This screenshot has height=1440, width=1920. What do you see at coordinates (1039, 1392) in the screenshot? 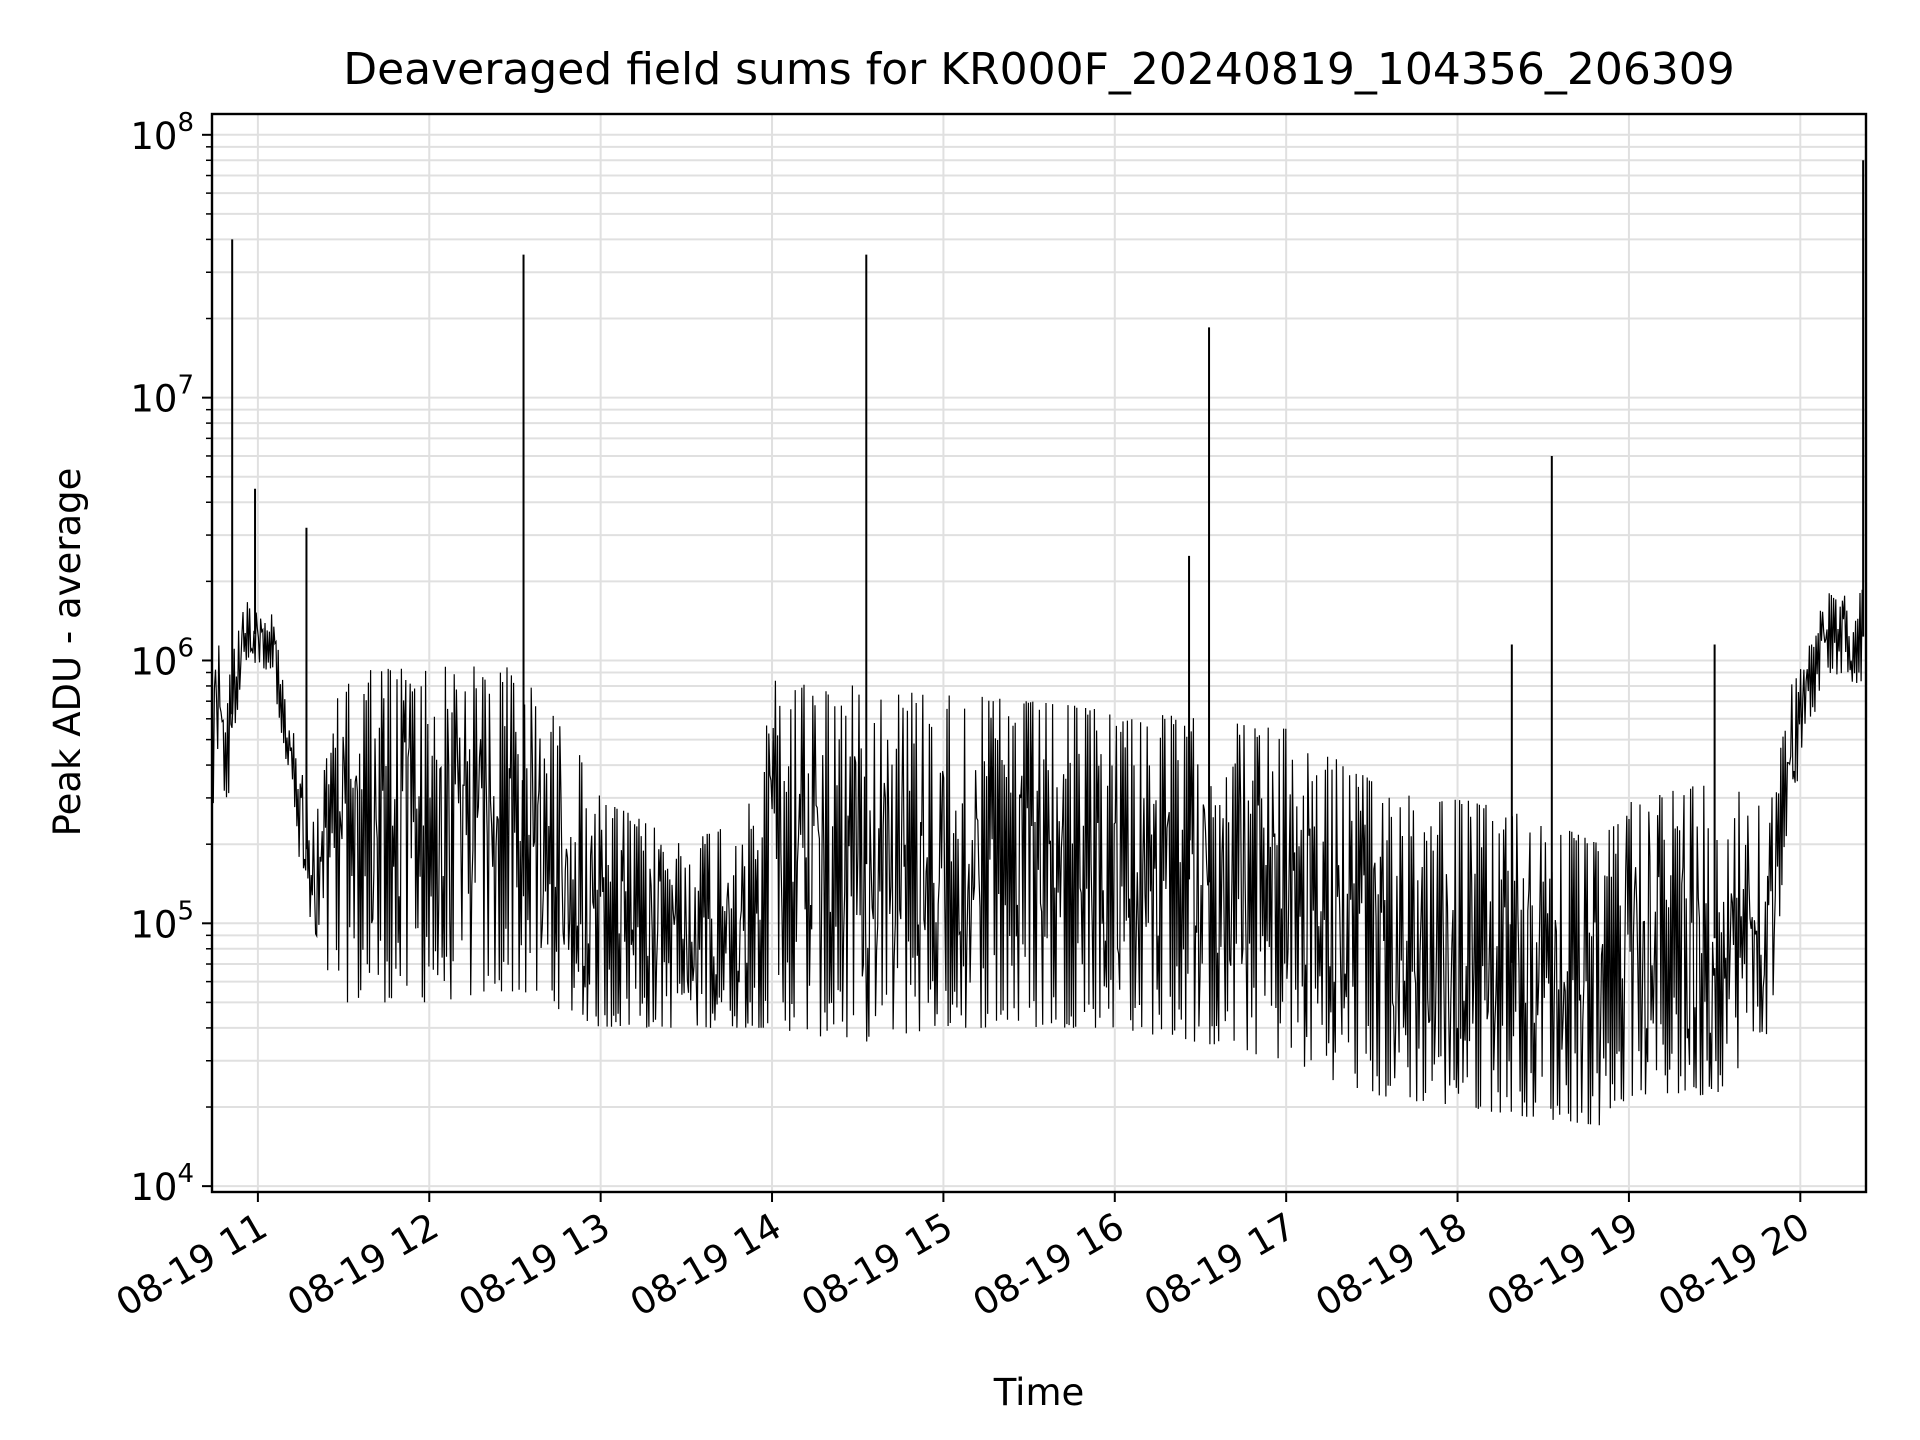
I see `x-axis-label: Time` at bounding box center [1039, 1392].